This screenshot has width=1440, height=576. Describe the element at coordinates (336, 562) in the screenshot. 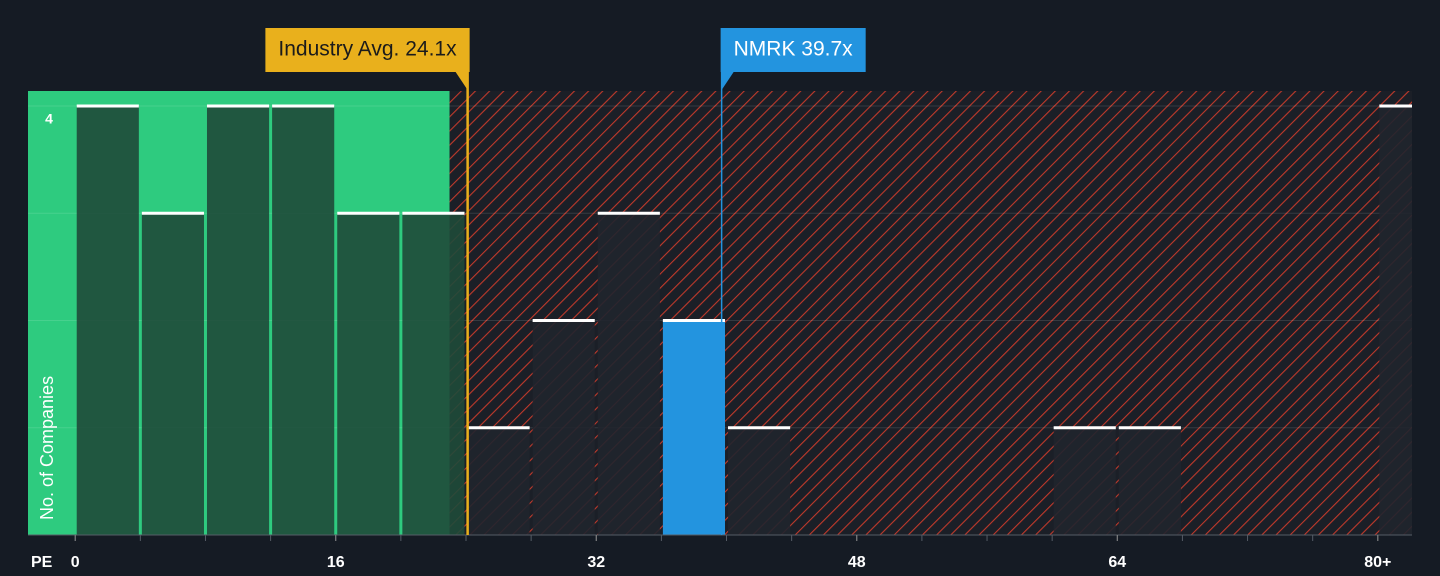

I see `x-tick-label: 16` at that location.